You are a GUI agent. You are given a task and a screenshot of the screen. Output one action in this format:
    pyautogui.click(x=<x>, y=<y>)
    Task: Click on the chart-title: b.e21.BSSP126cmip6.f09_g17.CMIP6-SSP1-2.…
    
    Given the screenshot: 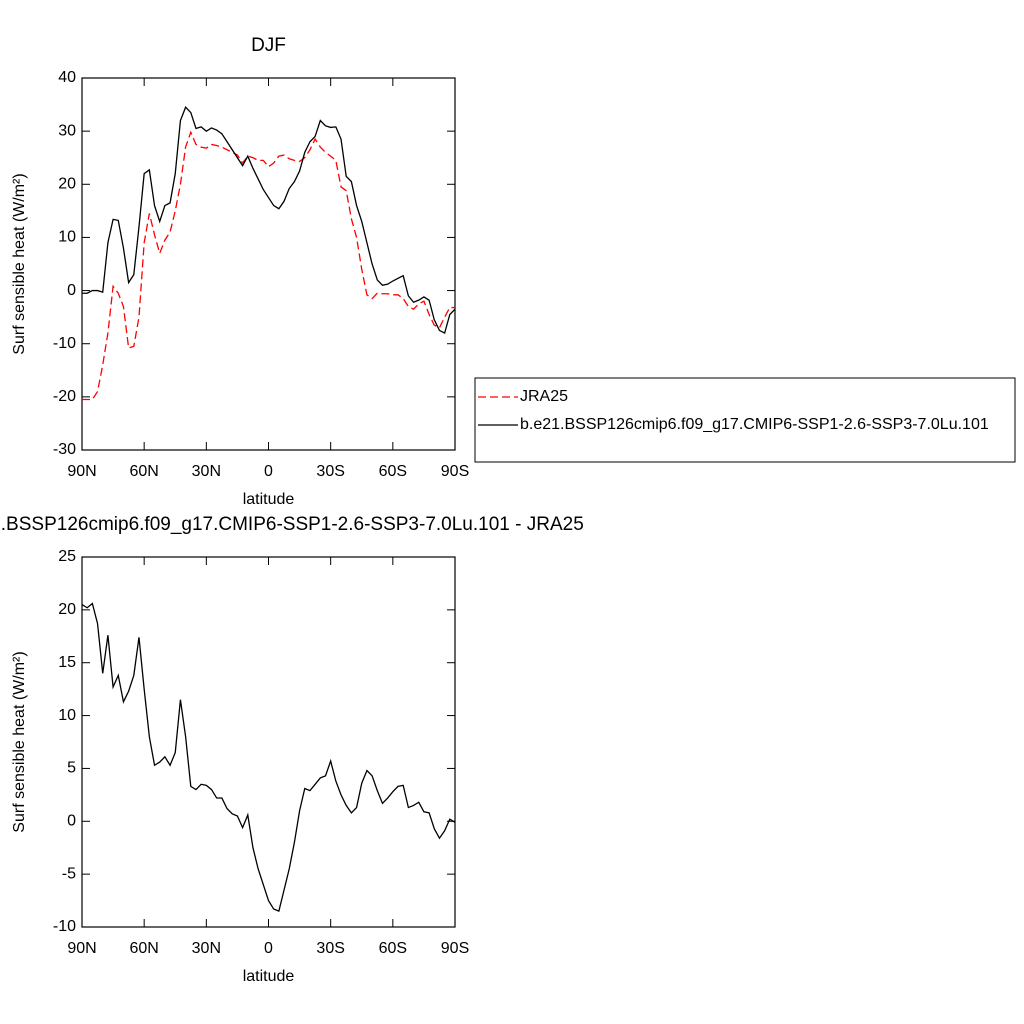 What is the action you would take?
    pyautogui.click(x=292, y=524)
    